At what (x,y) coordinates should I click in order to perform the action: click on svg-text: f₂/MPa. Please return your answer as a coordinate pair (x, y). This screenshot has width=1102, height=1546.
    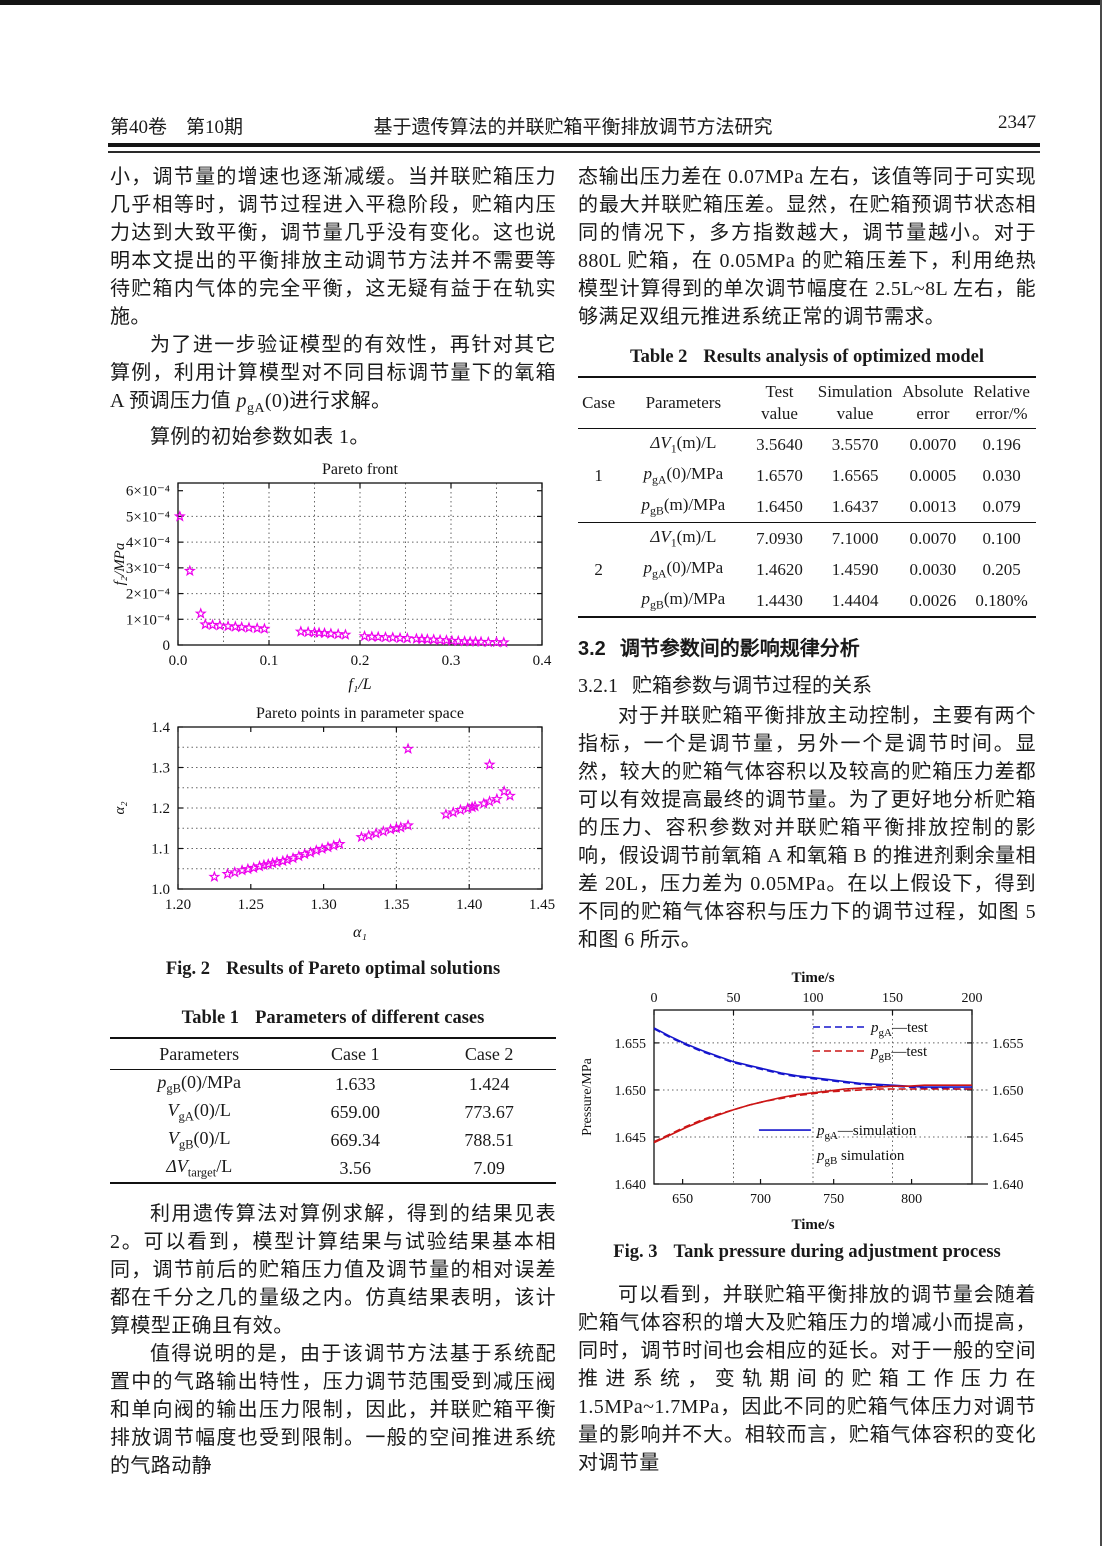
    Looking at the image, I should click on (120, 564).